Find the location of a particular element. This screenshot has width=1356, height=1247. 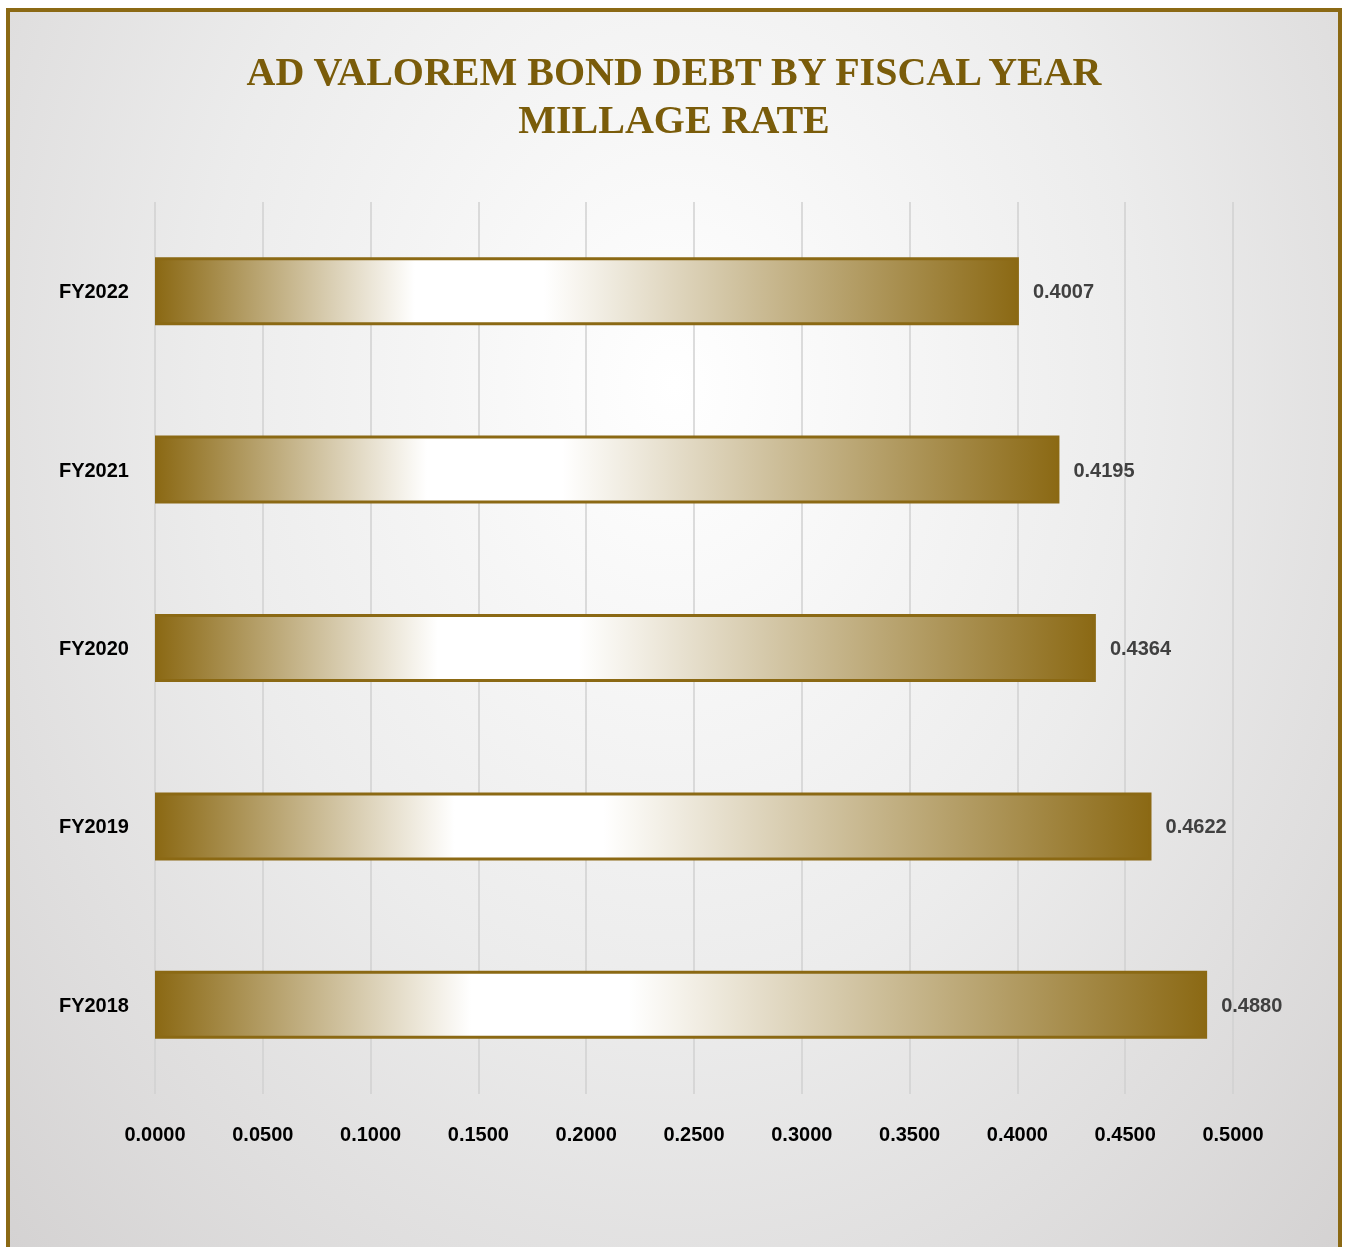

data-label: 0.4007 is located at coordinates (1063, 291).